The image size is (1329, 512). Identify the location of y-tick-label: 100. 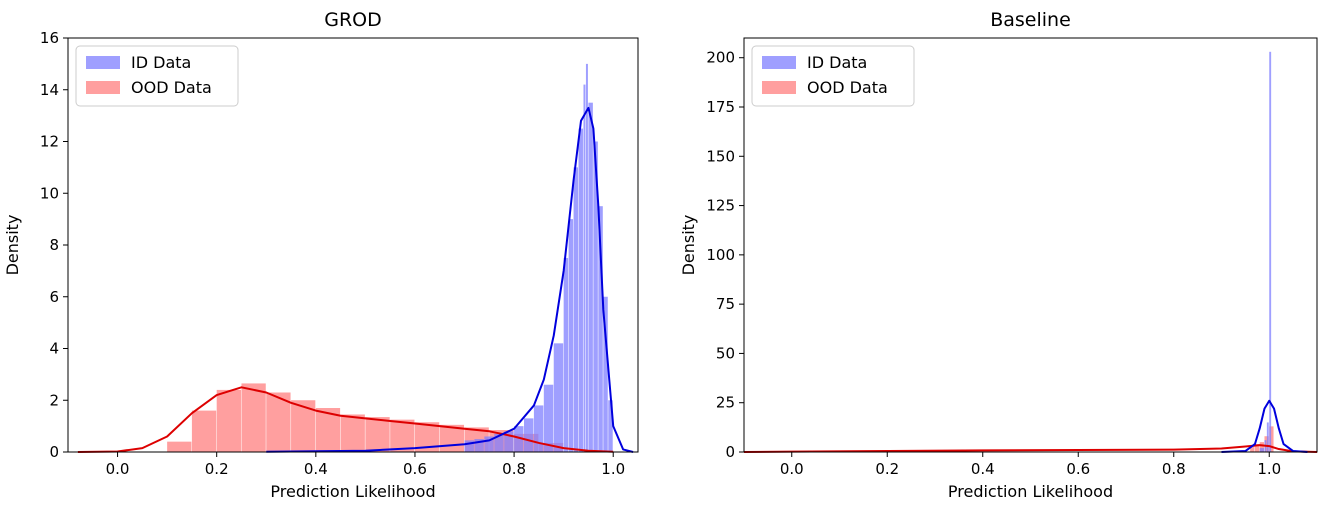
(720, 255).